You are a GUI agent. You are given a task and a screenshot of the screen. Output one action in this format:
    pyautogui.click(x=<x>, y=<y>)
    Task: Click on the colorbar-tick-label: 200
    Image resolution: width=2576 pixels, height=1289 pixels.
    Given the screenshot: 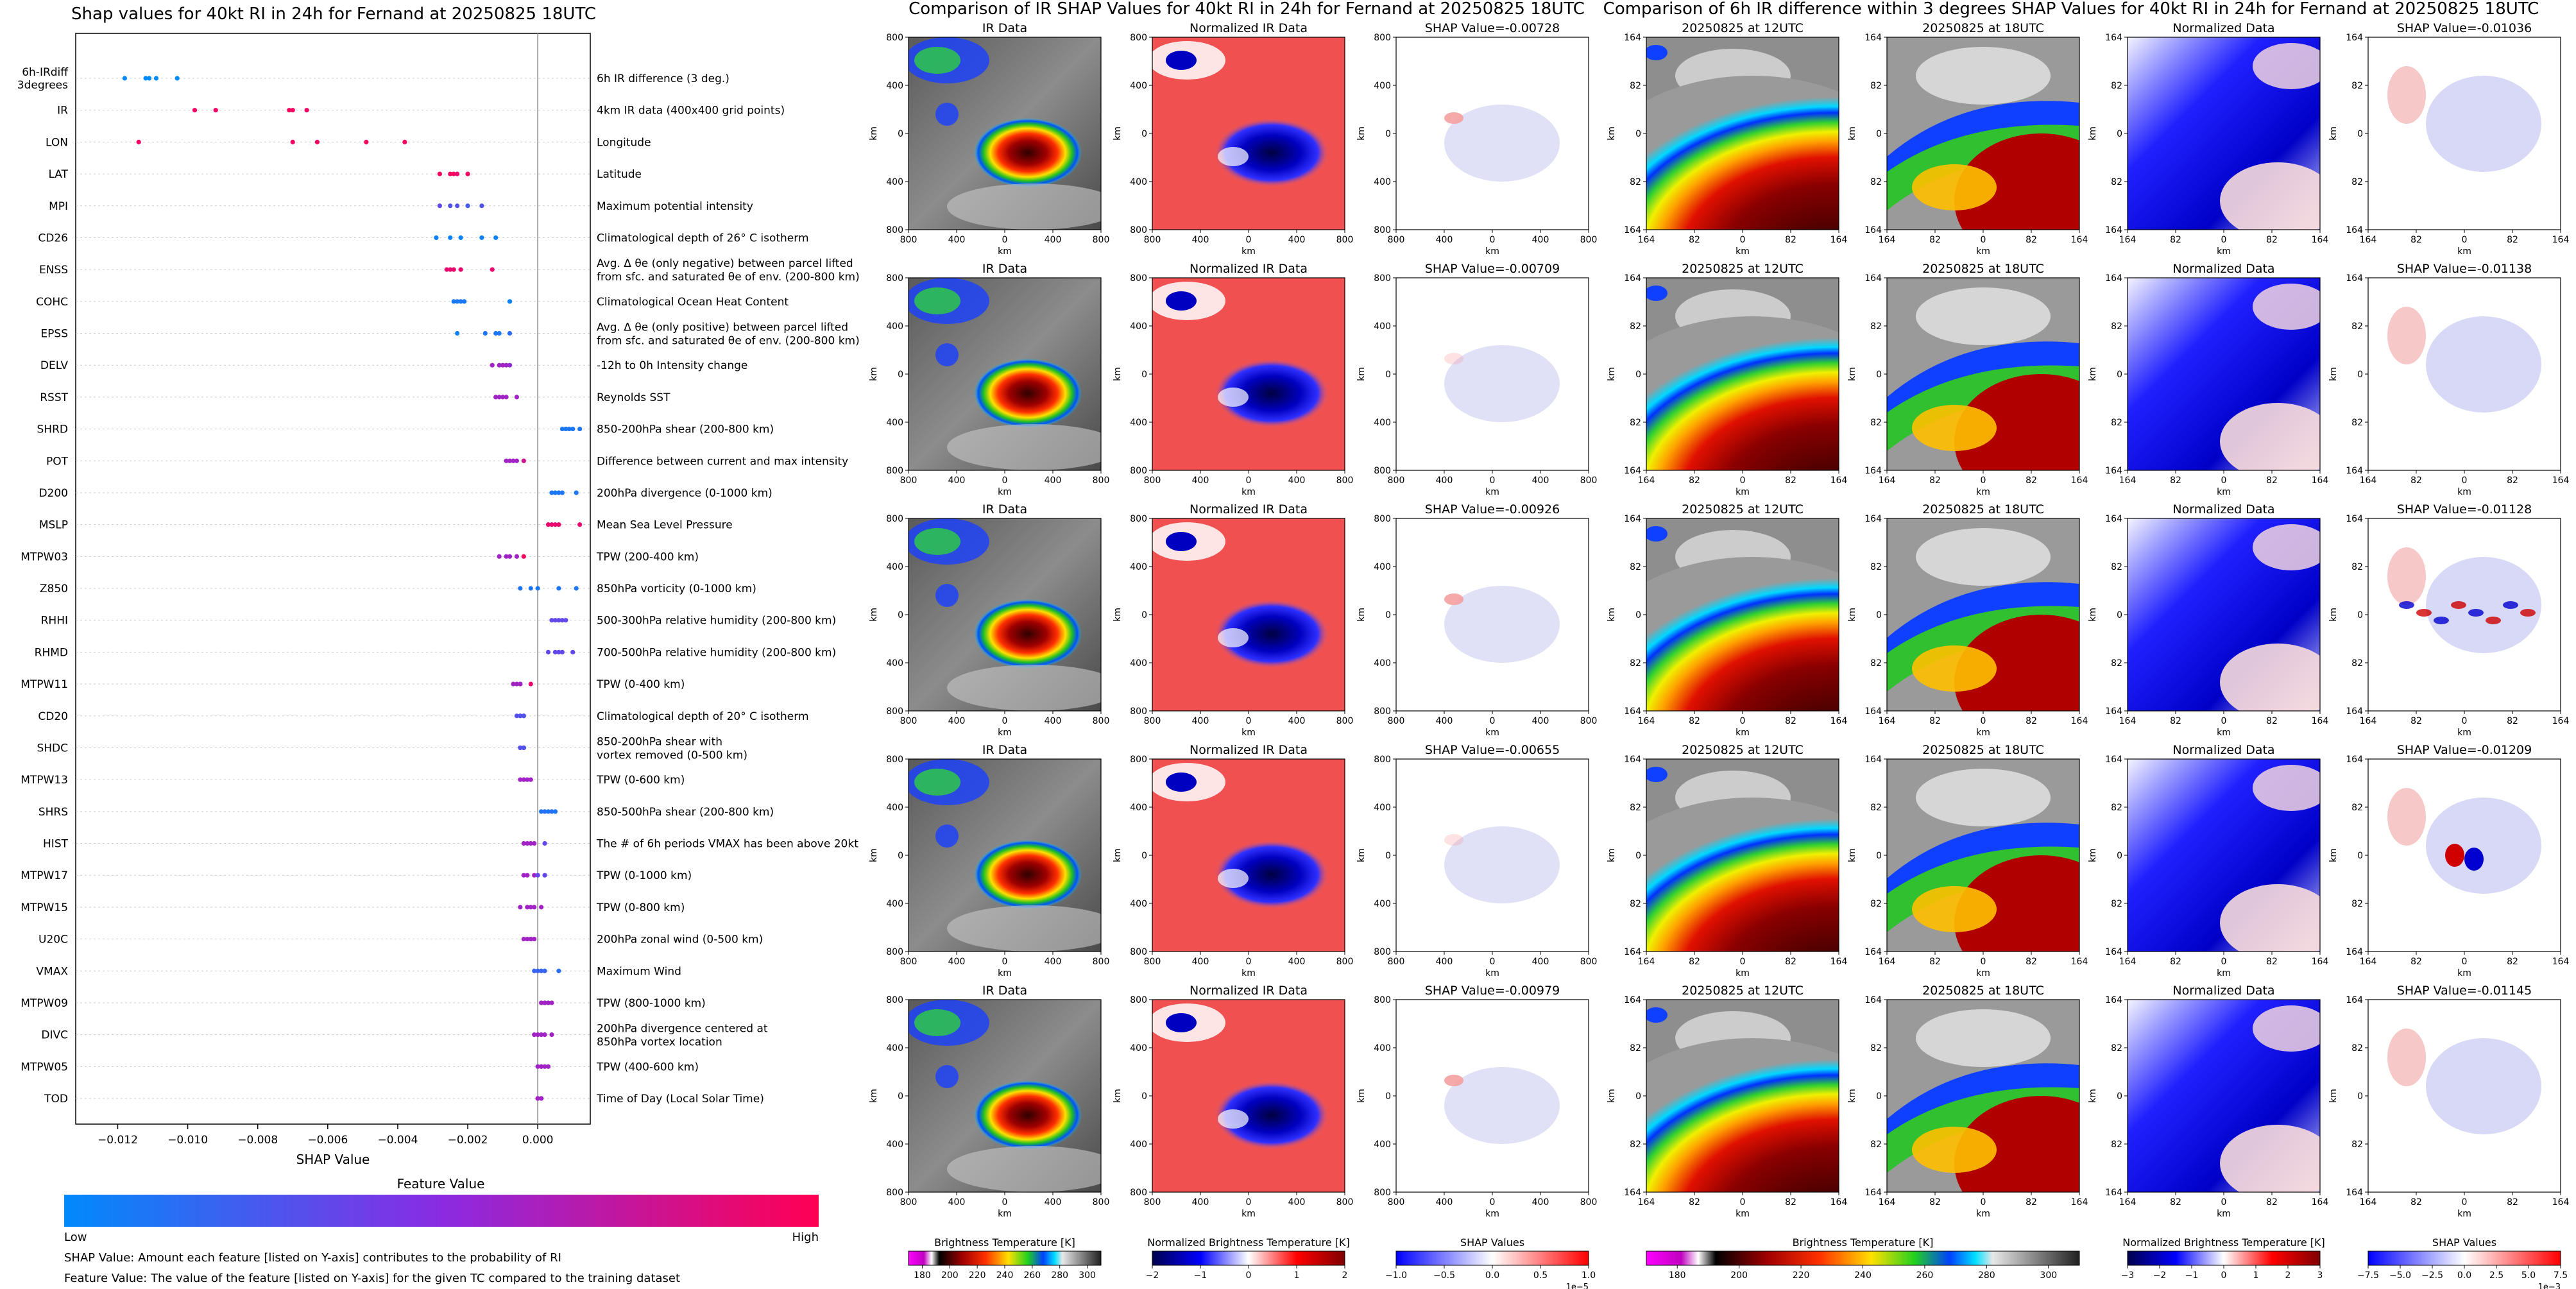 What is the action you would take?
    pyautogui.click(x=1739, y=1275)
    